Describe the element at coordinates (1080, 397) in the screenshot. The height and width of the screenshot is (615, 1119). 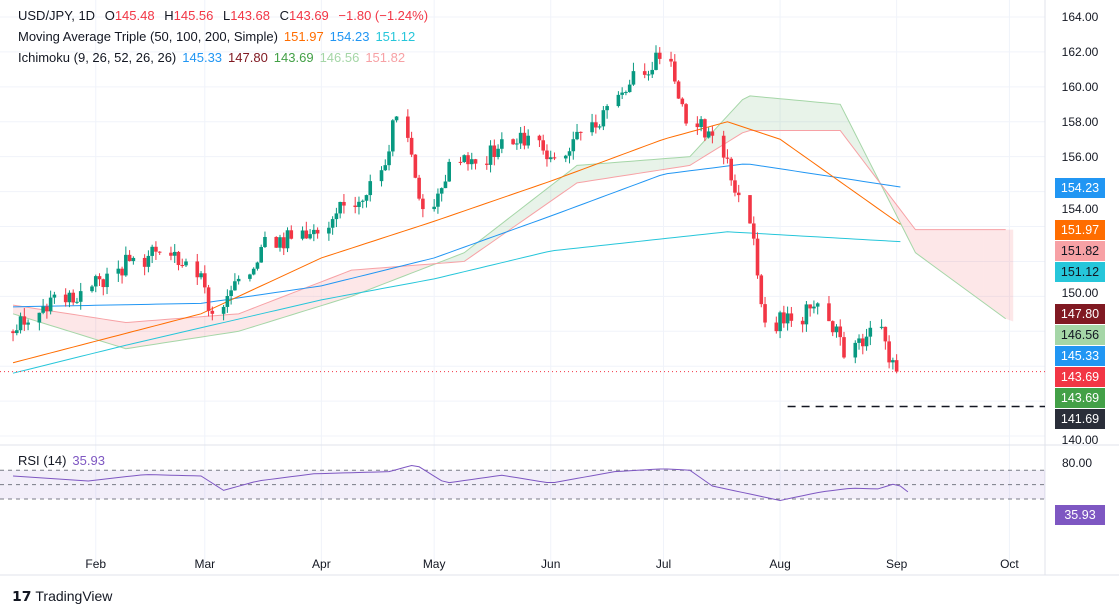
I see `price-tag: 143.69` at that location.